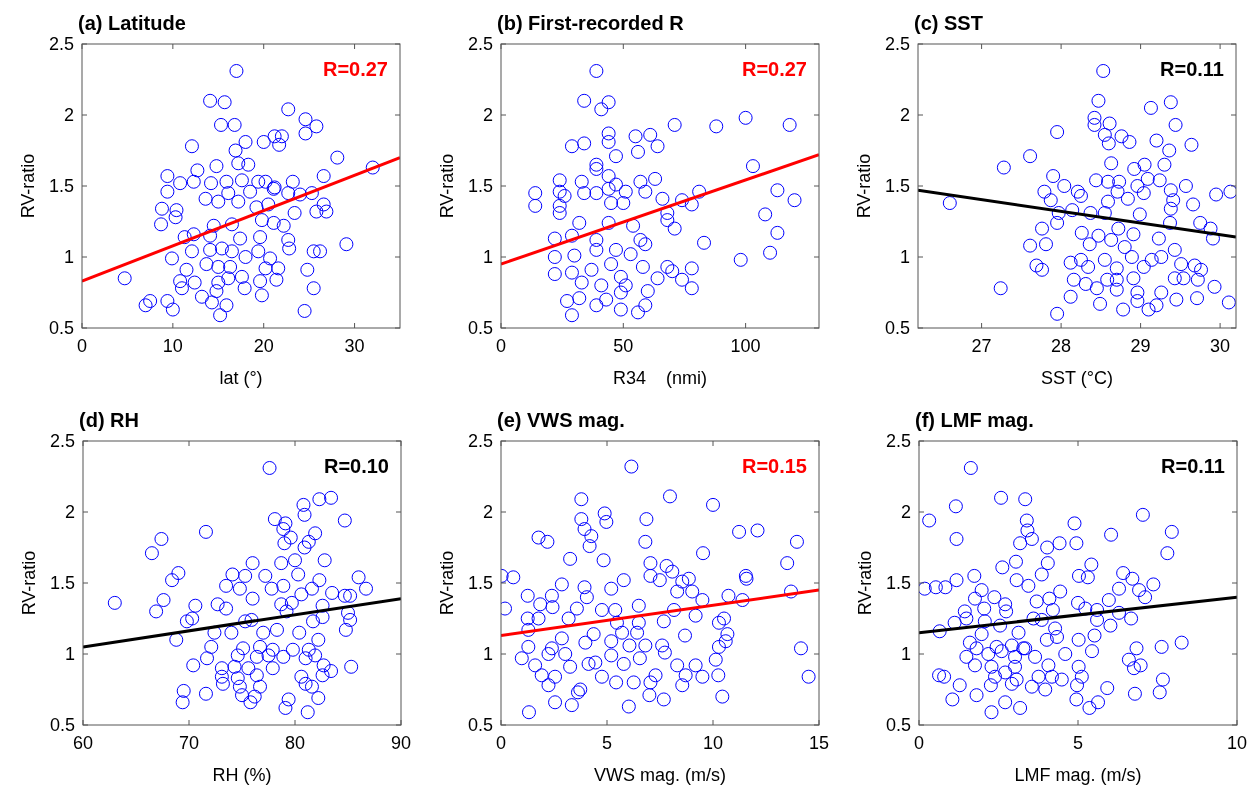  I want to click on x-tick-label: 70, so click(189, 743).